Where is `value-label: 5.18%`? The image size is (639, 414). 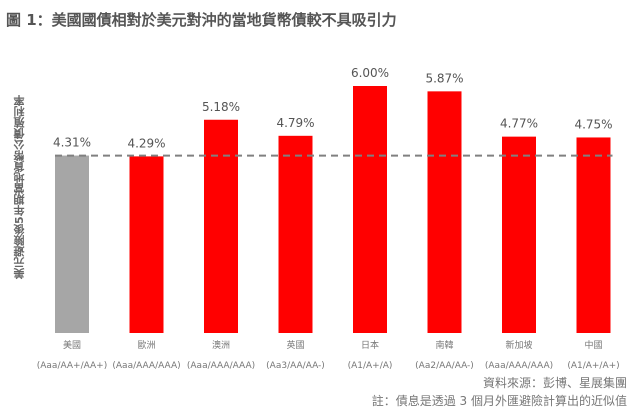 value-label: 5.18% is located at coordinates (221, 107).